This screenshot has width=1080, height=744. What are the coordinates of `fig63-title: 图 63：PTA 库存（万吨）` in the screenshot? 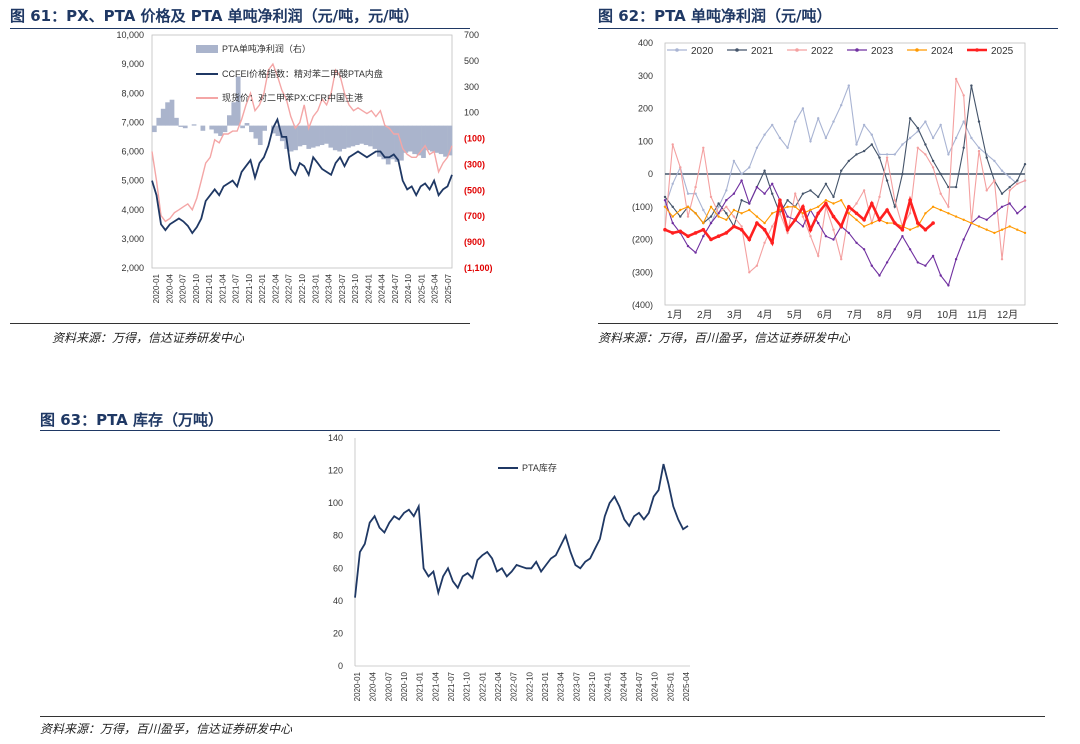 It's located at (131, 420).